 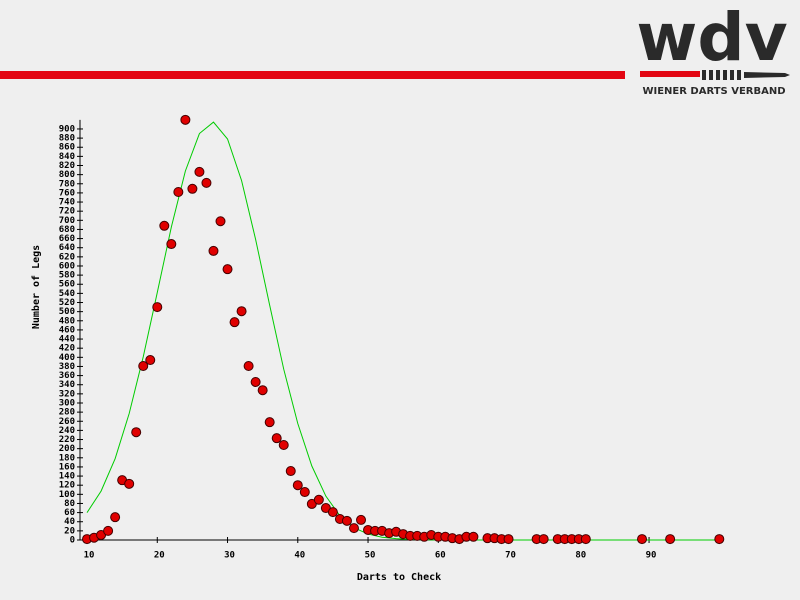 I want to click on y-tick-label: 440, so click(x=67, y=340).